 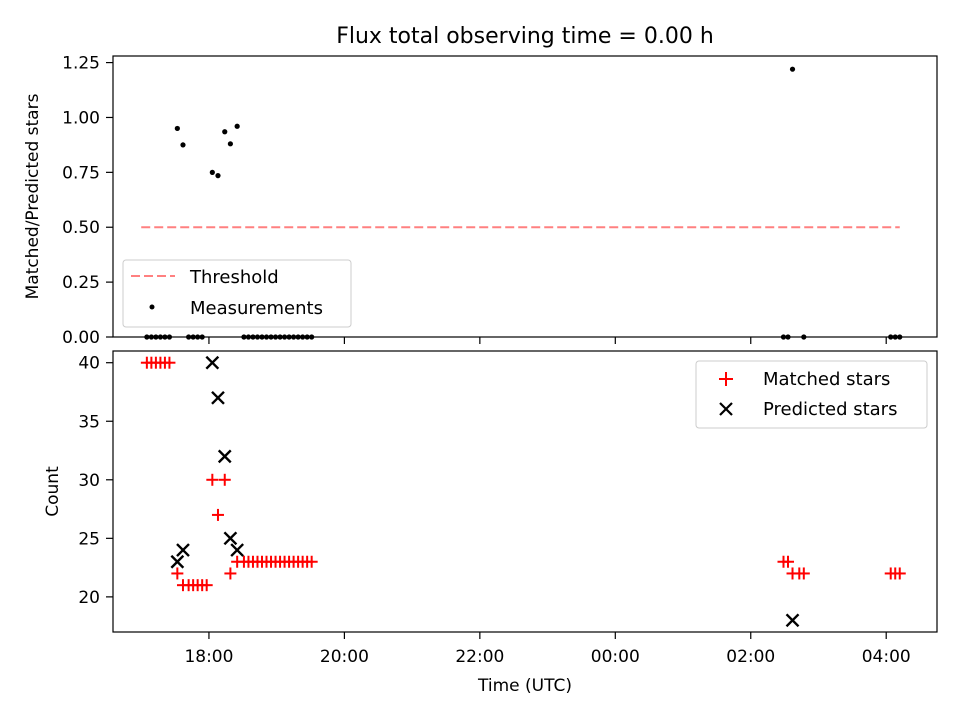 I want to click on top-y-tick-label: 0.75, so click(x=81, y=173).